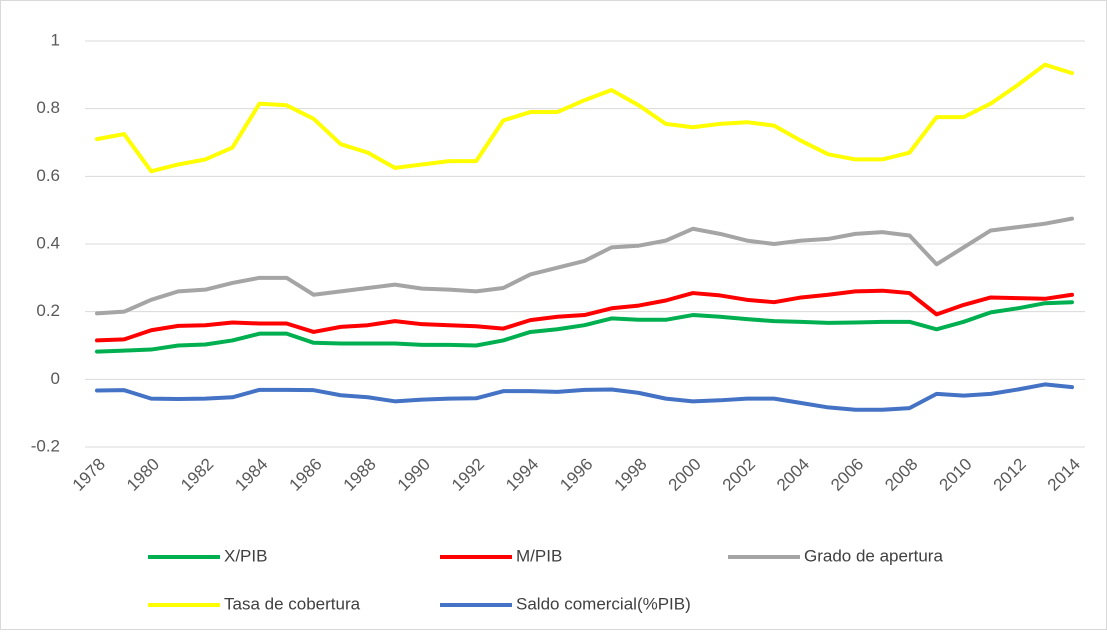 This screenshot has height=635, width=1107. I want to click on y-tick-label: 0.4, so click(48, 242).